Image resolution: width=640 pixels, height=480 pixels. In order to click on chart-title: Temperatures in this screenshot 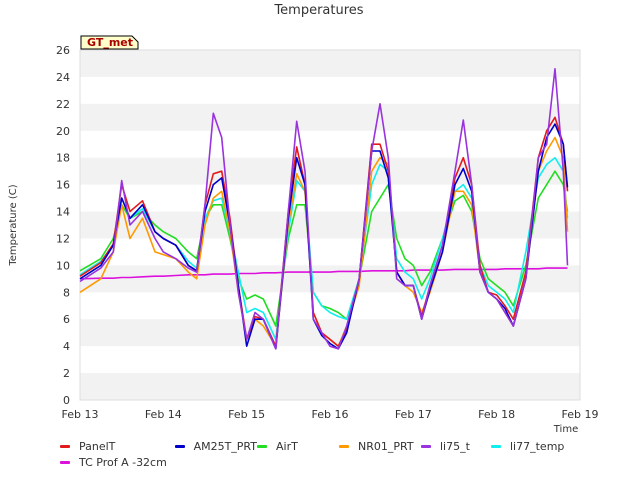, I will do `click(318, 10)`.